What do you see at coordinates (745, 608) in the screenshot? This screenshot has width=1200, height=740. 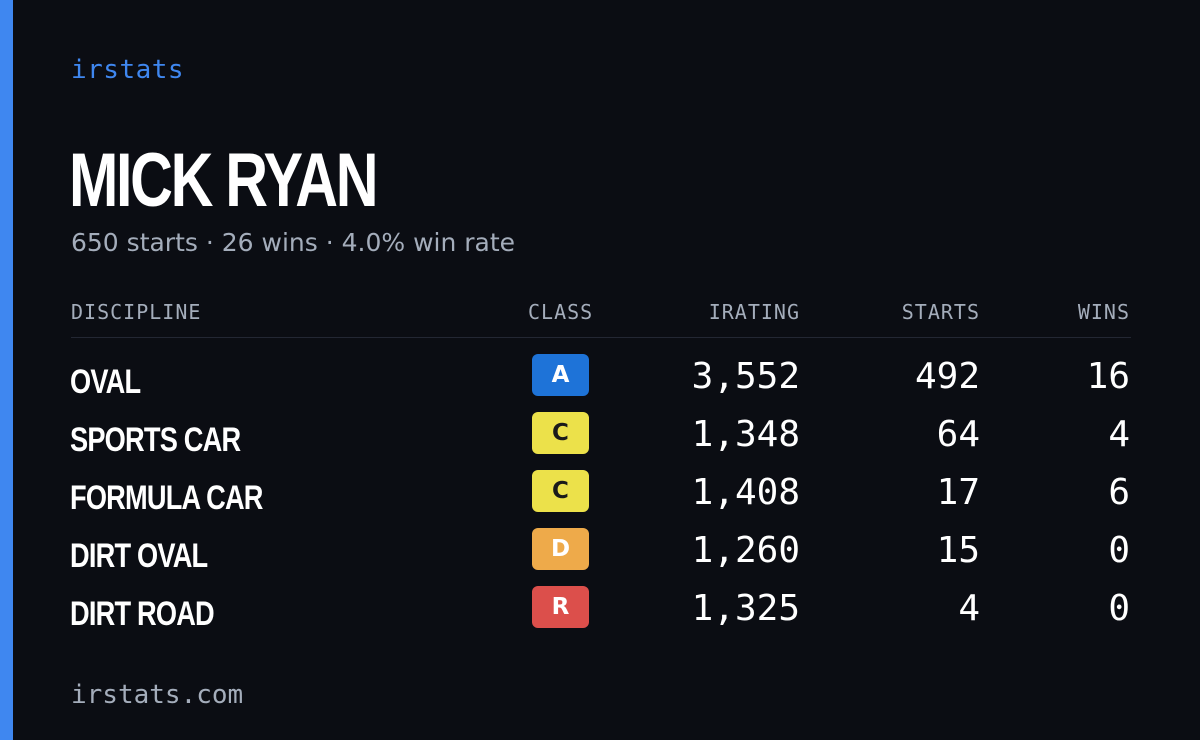 I see `irating-value: 1,325` at bounding box center [745, 608].